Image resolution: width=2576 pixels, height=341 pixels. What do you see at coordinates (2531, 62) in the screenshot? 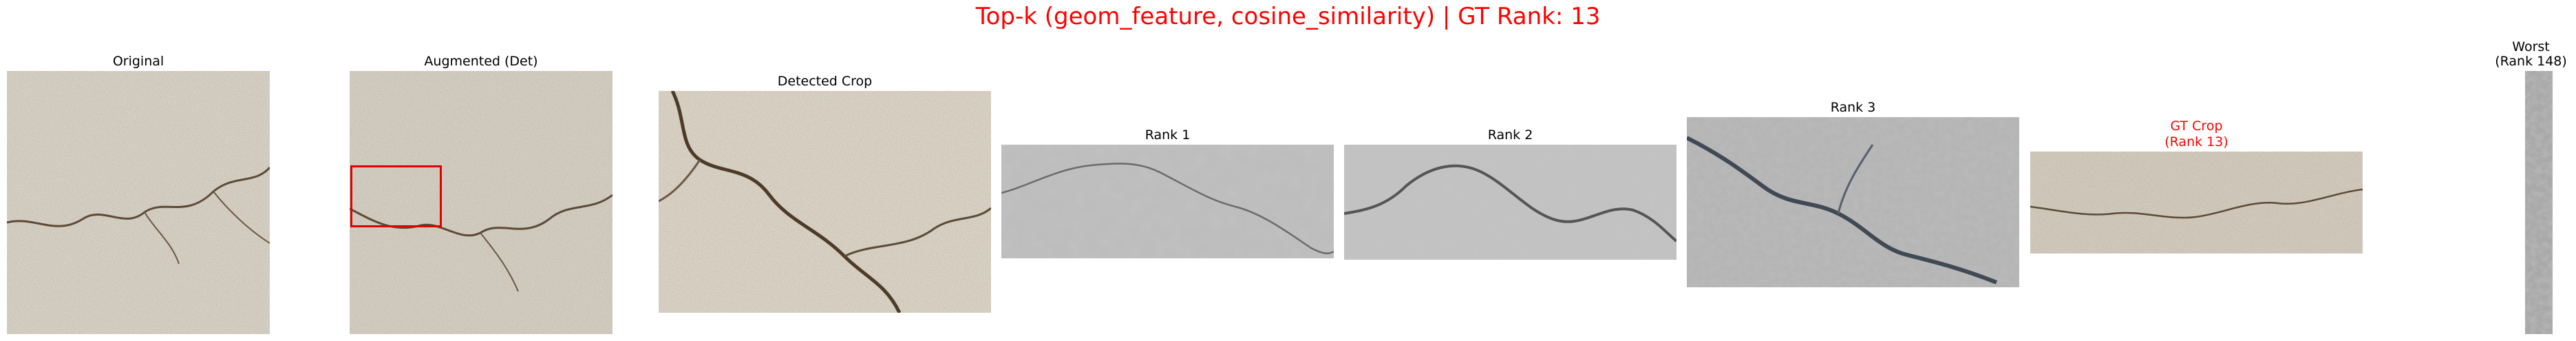
I see `panel-worst-label-line2: (Rank 148)` at bounding box center [2531, 62].